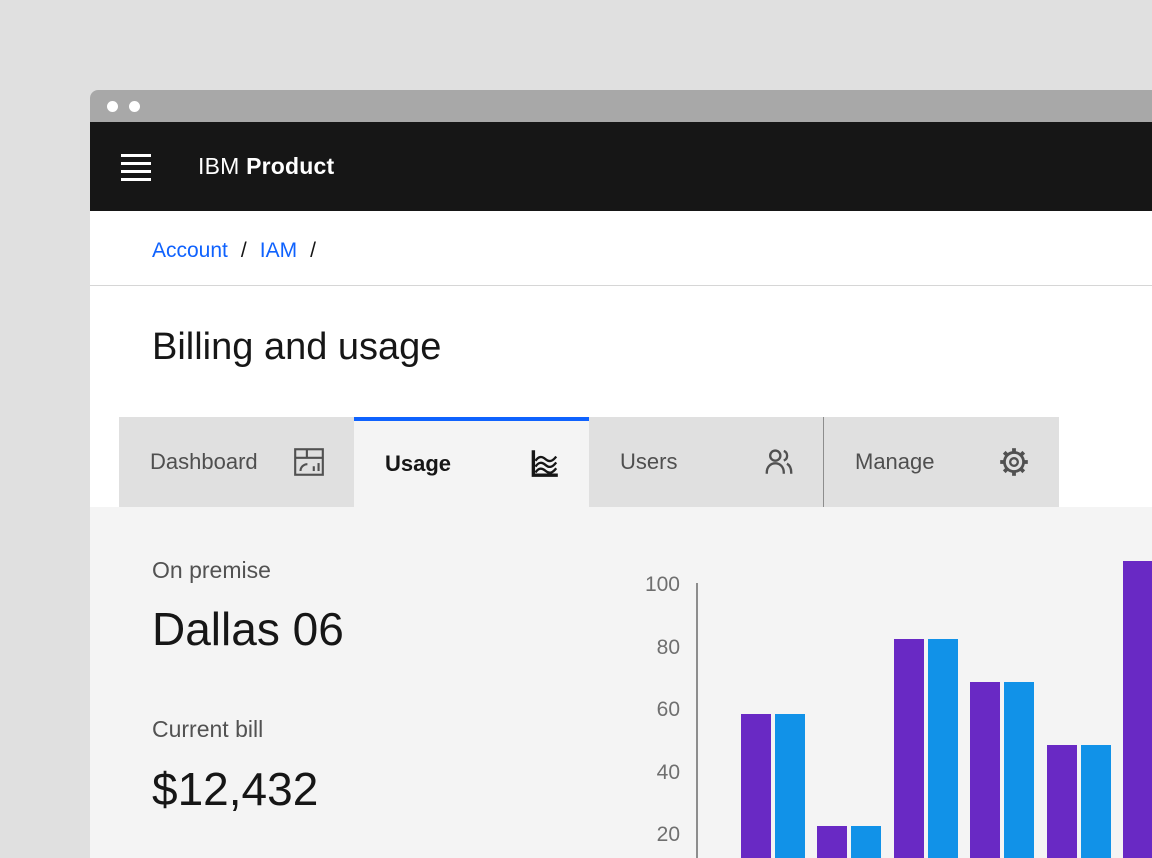  Describe the element at coordinates (204, 461) in the screenshot. I see `tab-label: Dashboard` at that location.